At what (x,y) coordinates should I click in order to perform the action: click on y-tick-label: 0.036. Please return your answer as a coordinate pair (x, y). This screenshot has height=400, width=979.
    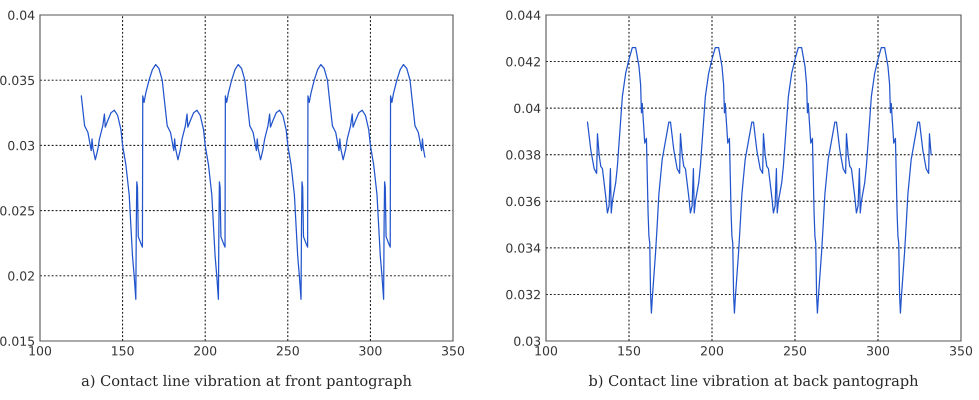
    Looking at the image, I should click on (523, 201).